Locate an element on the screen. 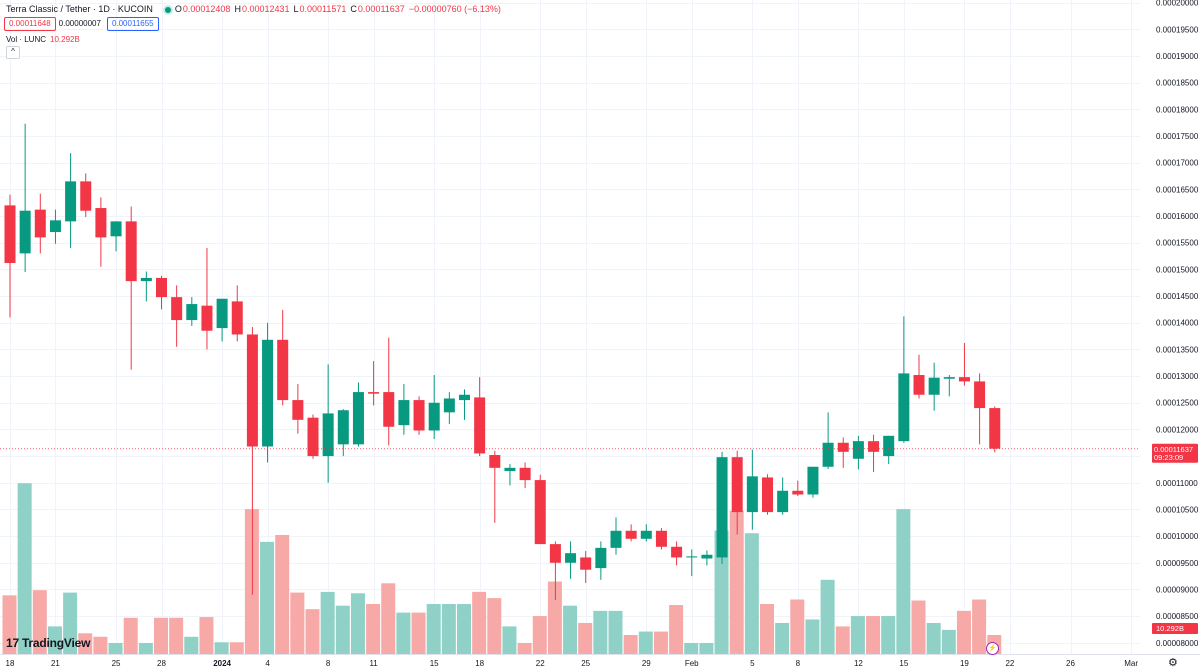  gear-icon: ⚙ is located at coordinates (1173, 663).